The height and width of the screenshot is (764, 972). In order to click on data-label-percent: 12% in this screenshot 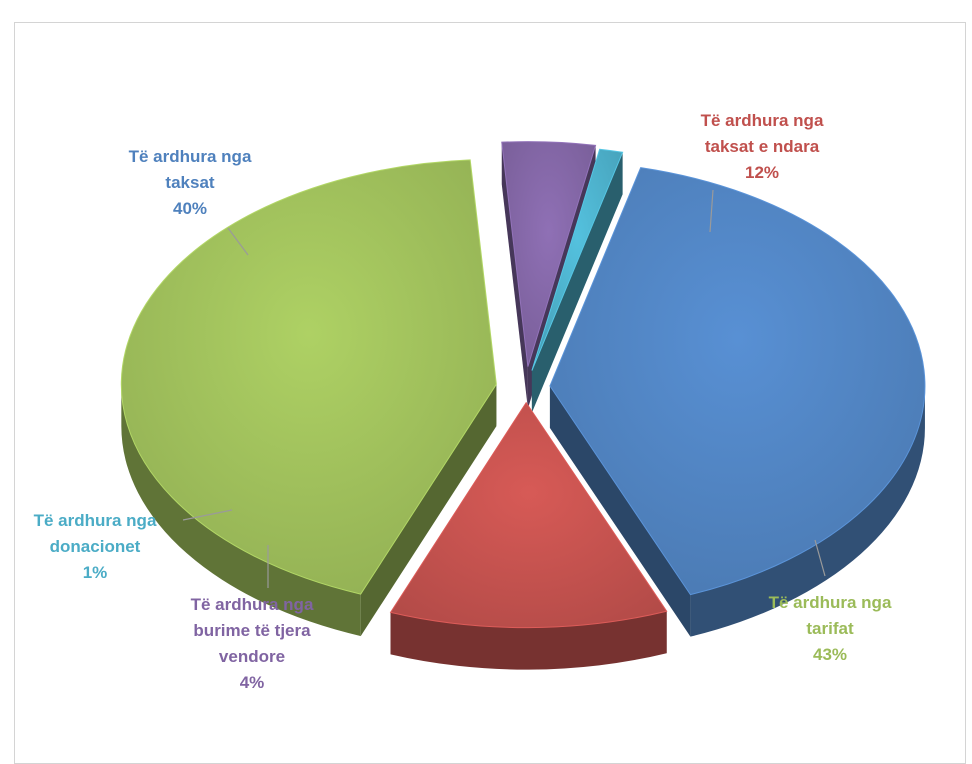, I will do `click(762, 172)`.